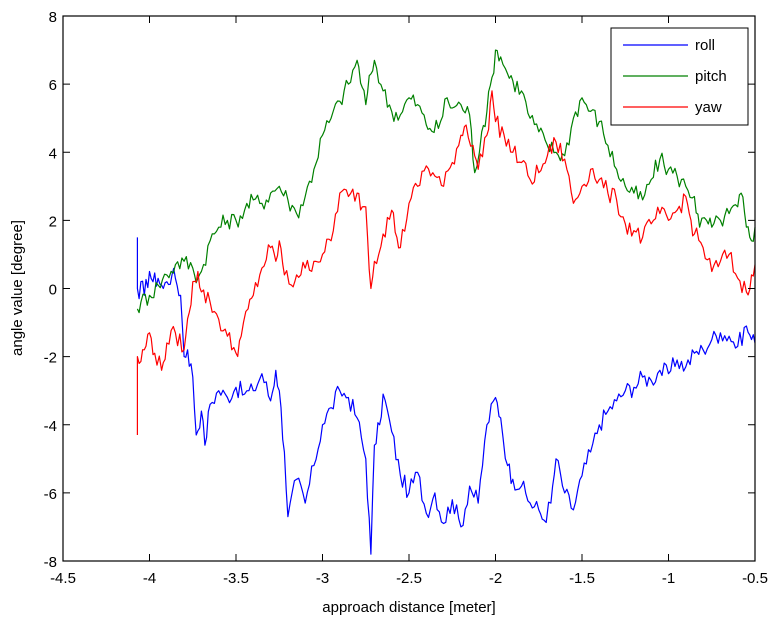 This screenshot has height=628, width=778. Describe the element at coordinates (50, 494) in the screenshot. I see `y-tick-label: -6` at that location.